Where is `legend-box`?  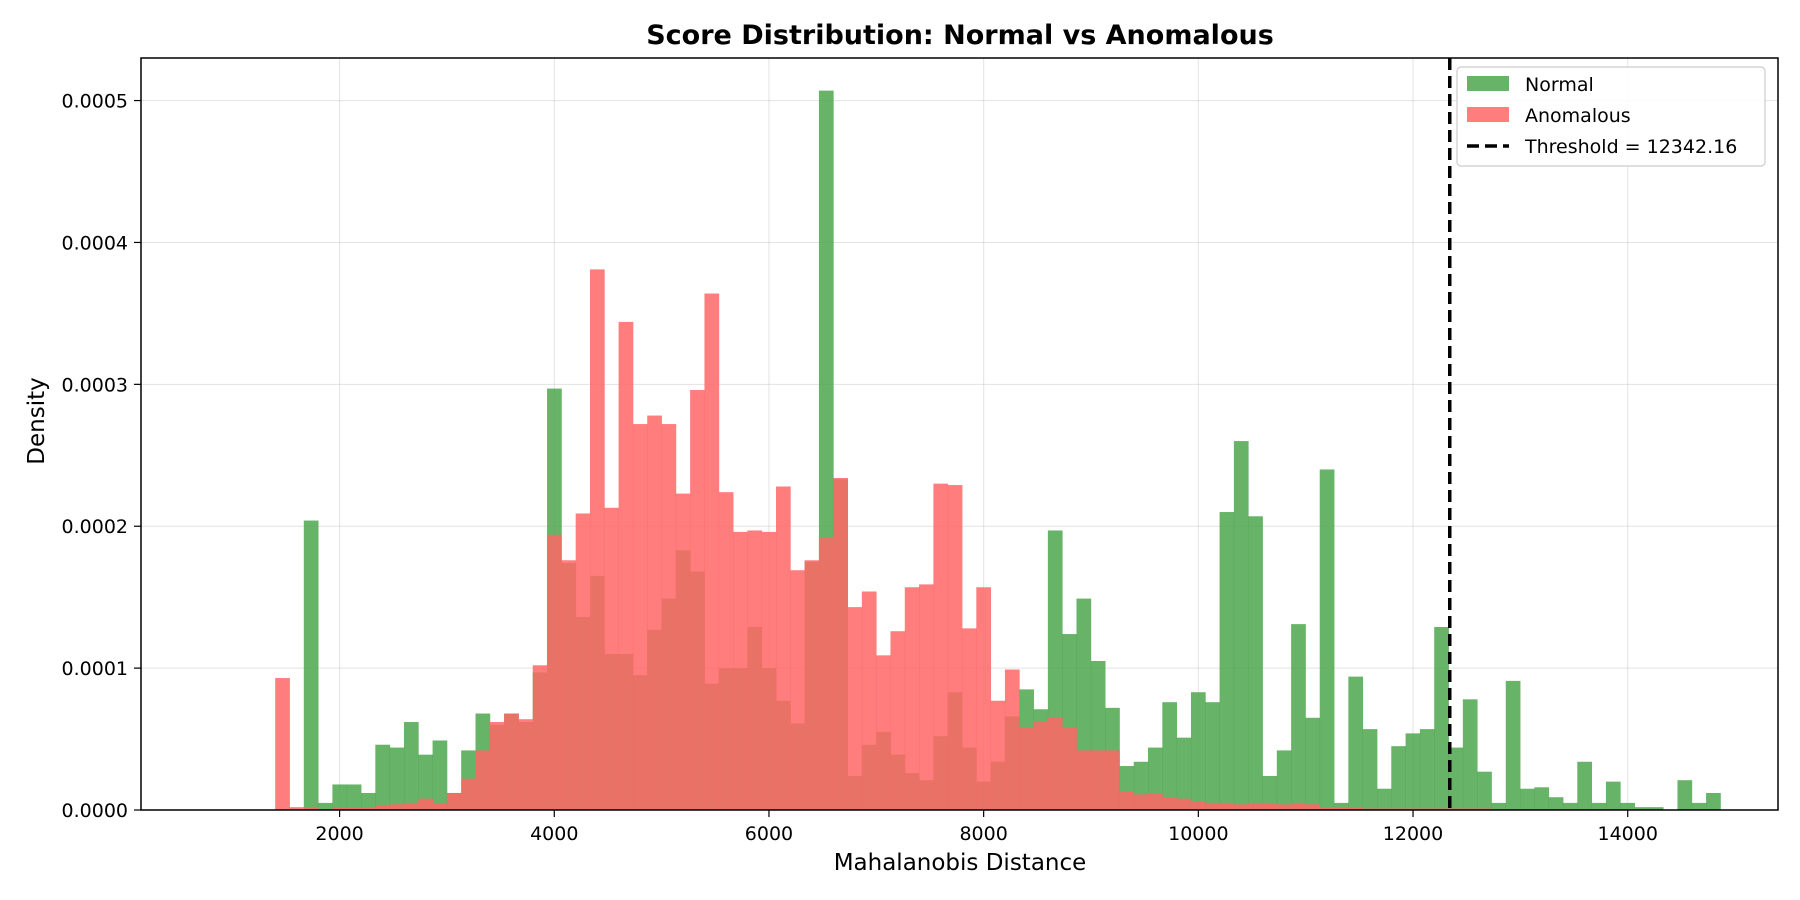 legend-box is located at coordinates (1611, 116).